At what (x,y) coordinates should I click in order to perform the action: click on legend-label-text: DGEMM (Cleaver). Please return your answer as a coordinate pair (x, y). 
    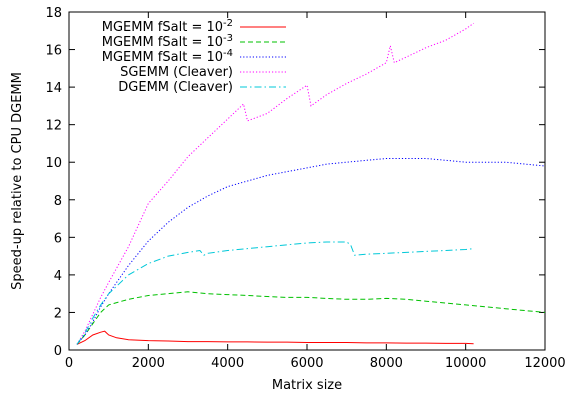
    Looking at the image, I should click on (175, 87).